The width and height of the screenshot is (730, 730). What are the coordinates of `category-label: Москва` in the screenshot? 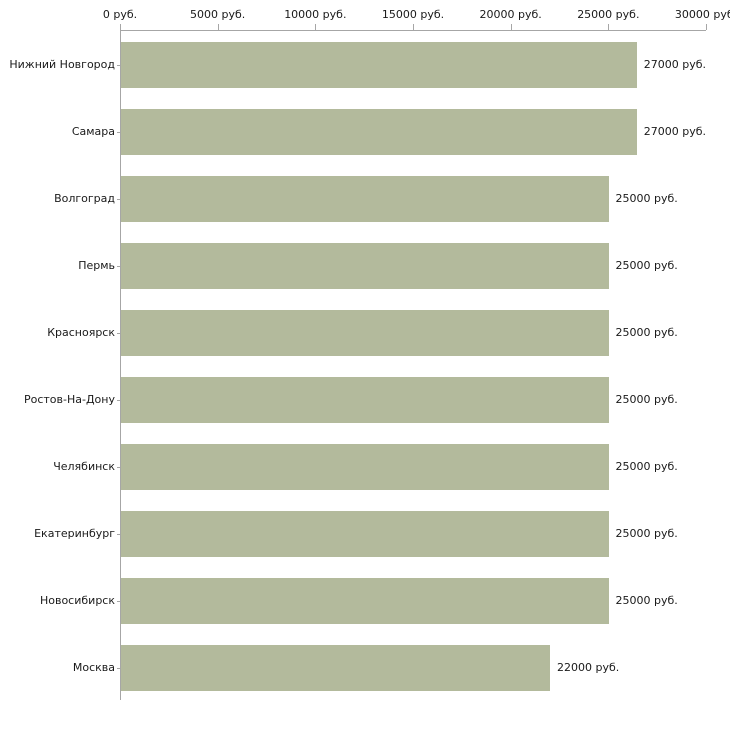 It's located at (93, 667).